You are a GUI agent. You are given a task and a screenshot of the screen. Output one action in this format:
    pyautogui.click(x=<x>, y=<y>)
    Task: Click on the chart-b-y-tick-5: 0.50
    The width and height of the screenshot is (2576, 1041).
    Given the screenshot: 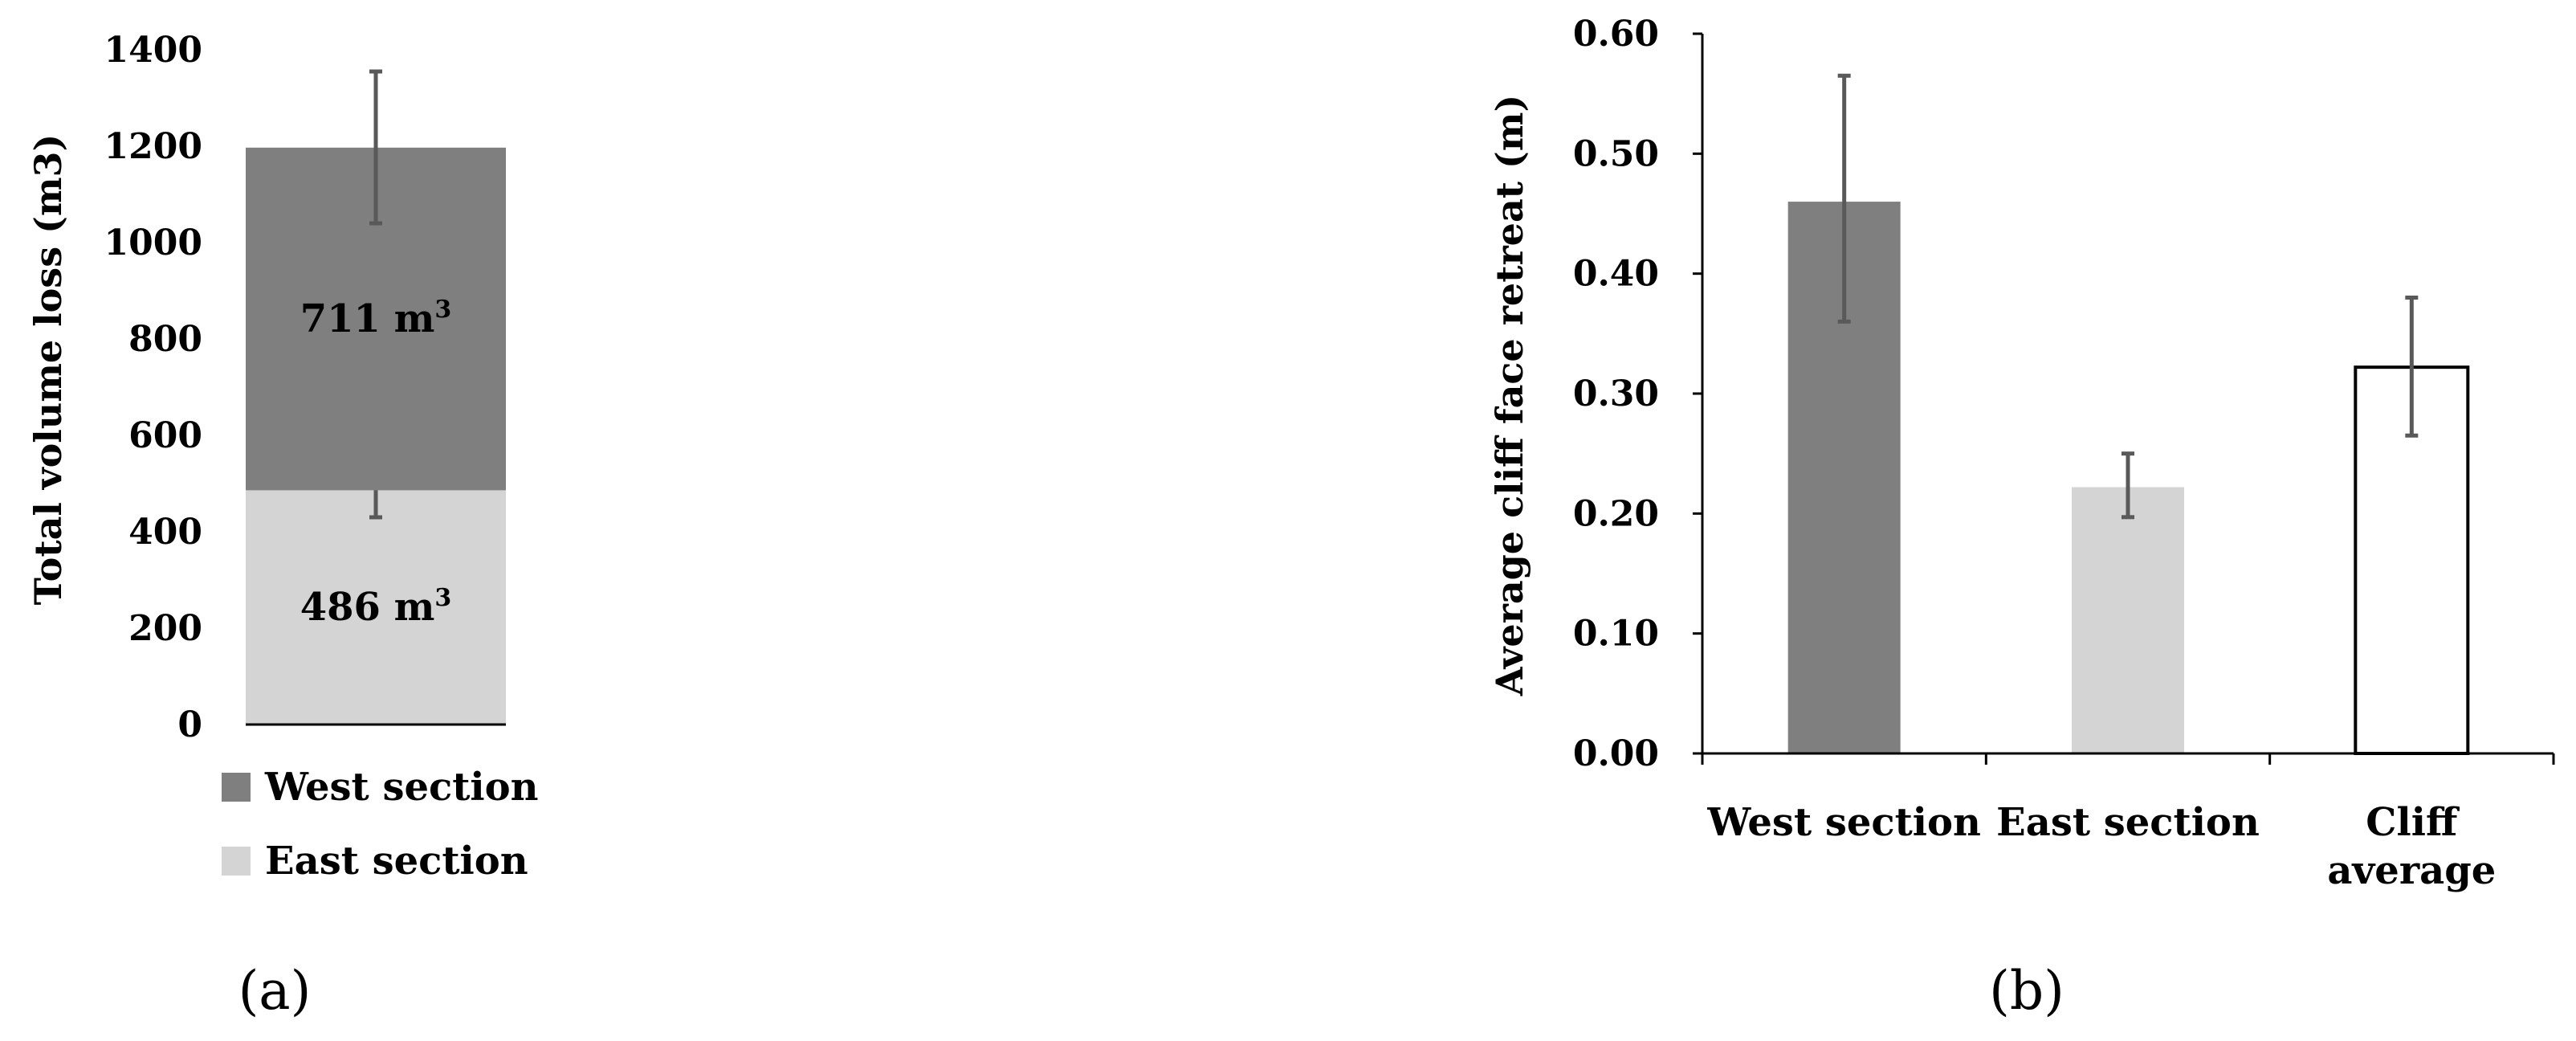 What is the action you would take?
    pyautogui.click(x=1616, y=153)
    